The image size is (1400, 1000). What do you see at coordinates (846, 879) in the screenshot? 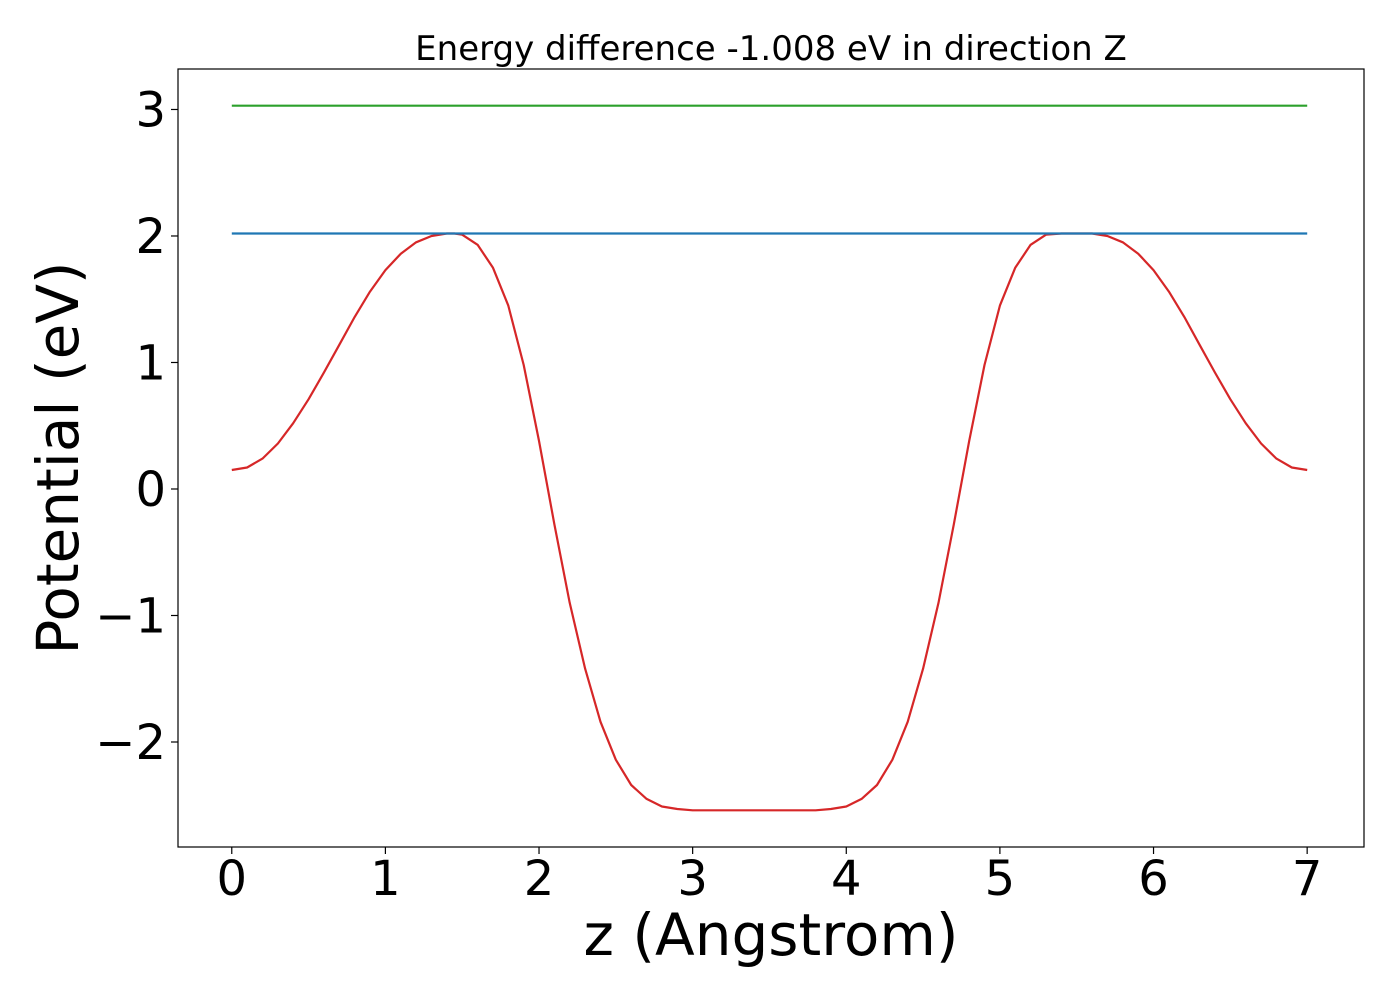
I see `x-tick-label: 4` at bounding box center [846, 879].